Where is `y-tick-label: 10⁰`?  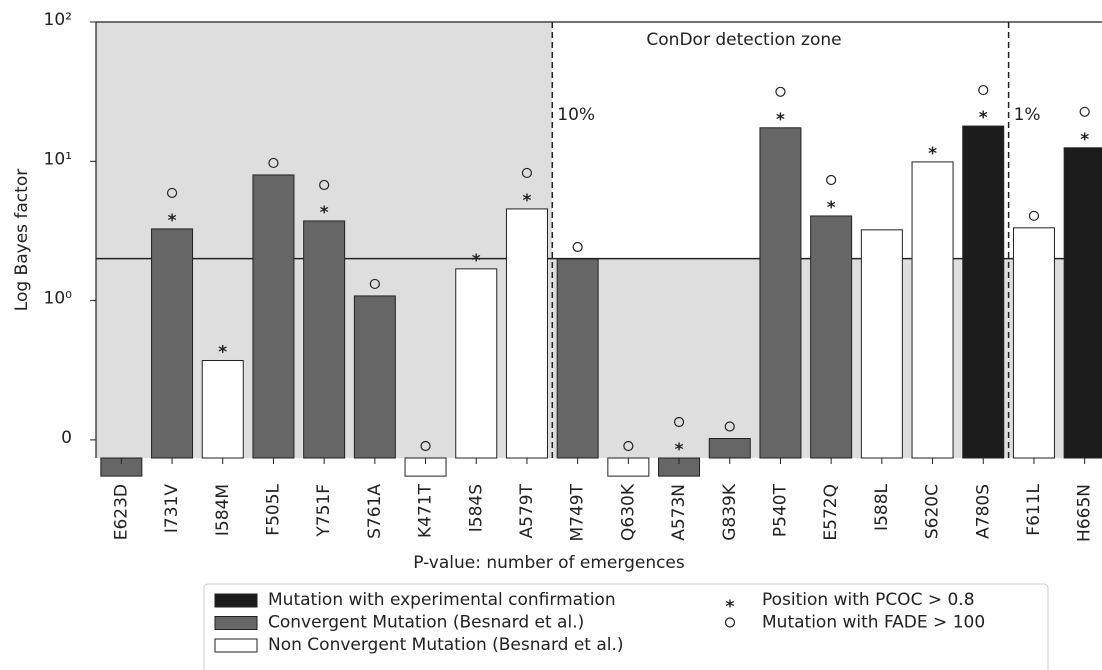 y-tick-label: 10⁰ is located at coordinates (58, 299).